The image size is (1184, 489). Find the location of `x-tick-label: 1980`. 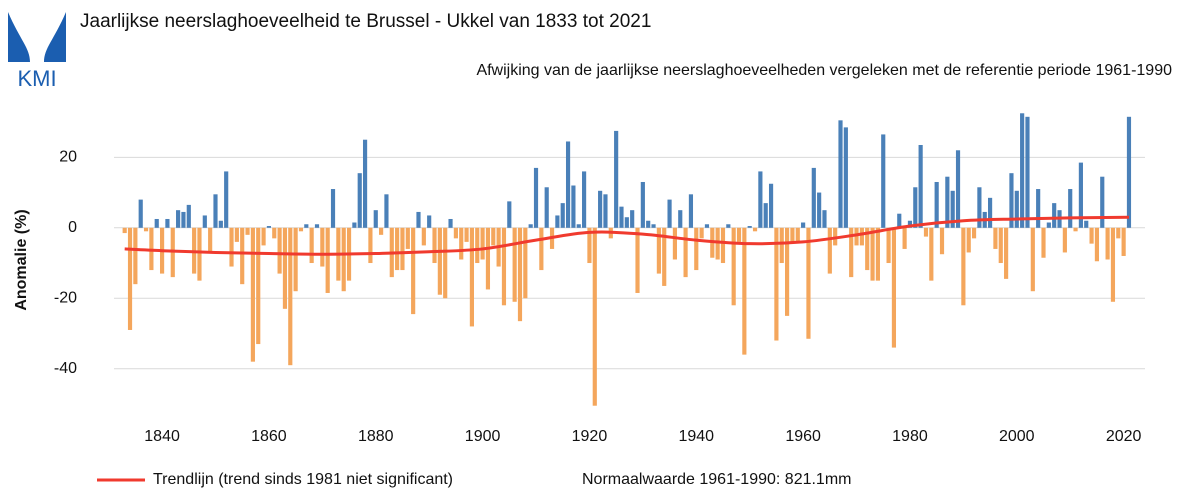

x-tick-label: 1980 is located at coordinates (910, 436).